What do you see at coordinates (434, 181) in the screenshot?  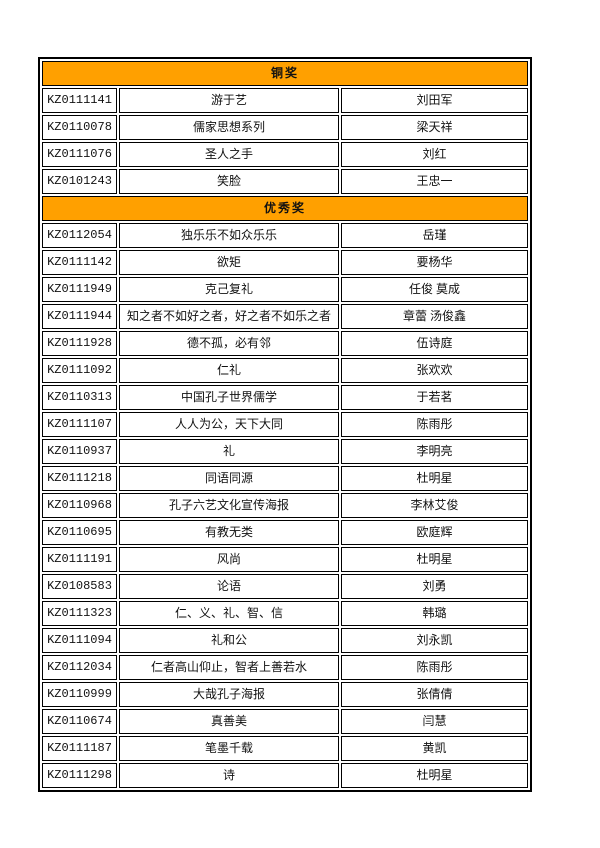 I see `entry-name-cell: 王忠一` at bounding box center [434, 181].